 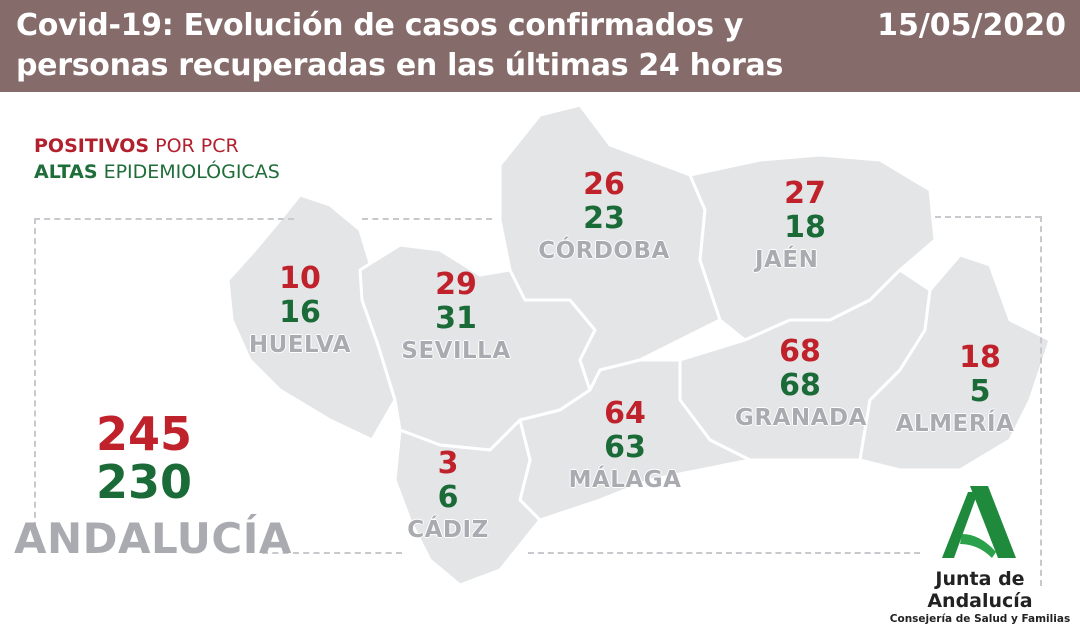 What do you see at coordinates (427, 219) in the screenshot?
I see `dashed-guide-top-mid` at bounding box center [427, 219].